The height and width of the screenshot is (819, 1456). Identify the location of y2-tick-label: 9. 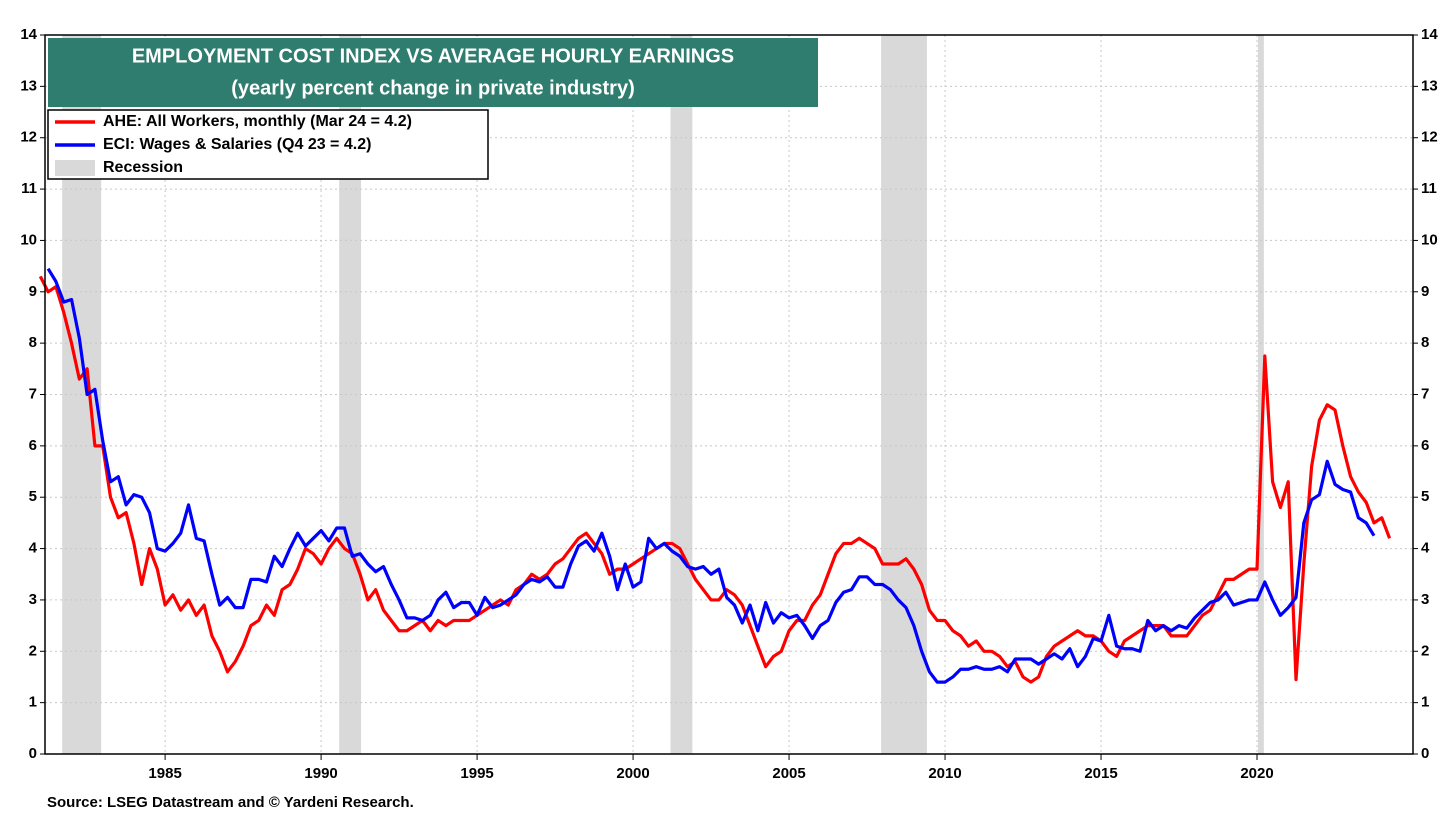
(1425, 291).